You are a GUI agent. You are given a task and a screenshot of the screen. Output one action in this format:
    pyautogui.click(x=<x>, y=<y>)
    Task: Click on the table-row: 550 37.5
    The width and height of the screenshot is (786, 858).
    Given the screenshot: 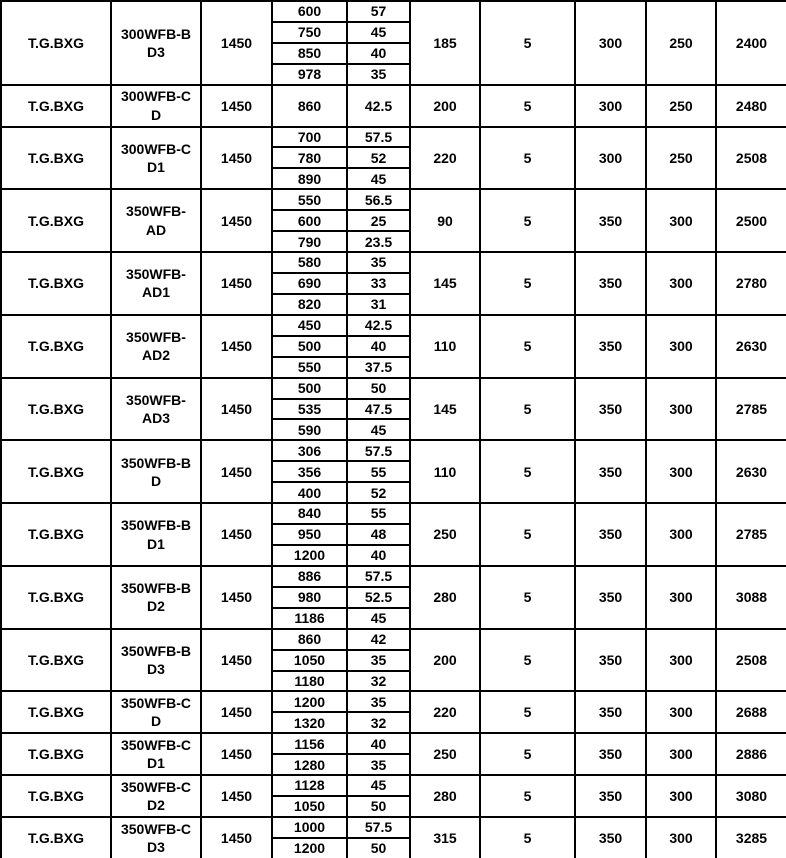 What is the action you would take?
    pyautogui.click(x=393, y=367)
    